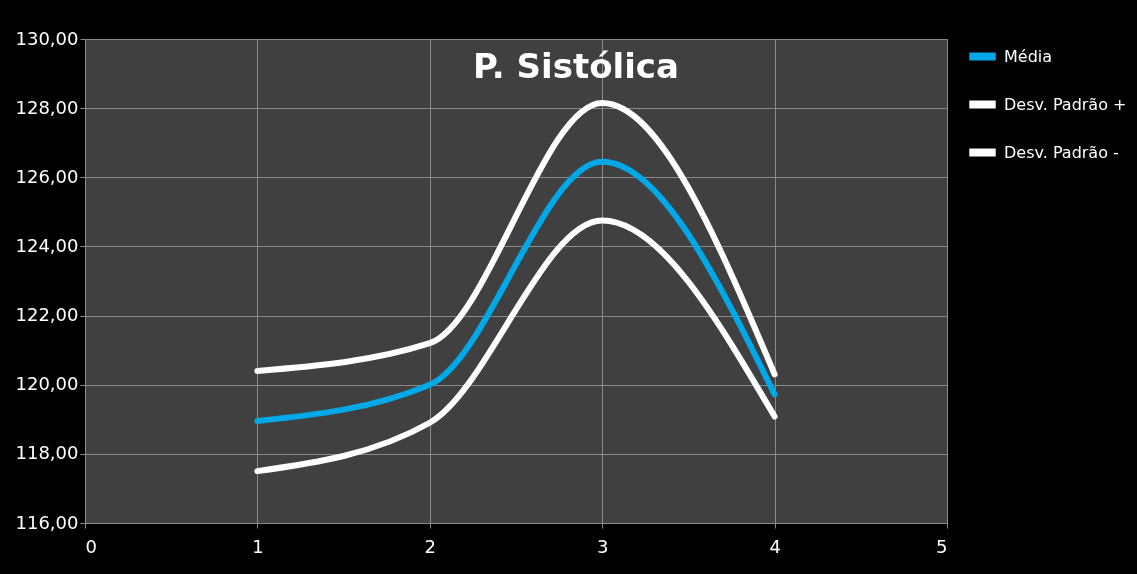 This screenshot has width=1137, height=574. Describe the element at coordinates (1065, 104) in the screenshot. I see `legend-label: Desv. Padrão +` at that location.